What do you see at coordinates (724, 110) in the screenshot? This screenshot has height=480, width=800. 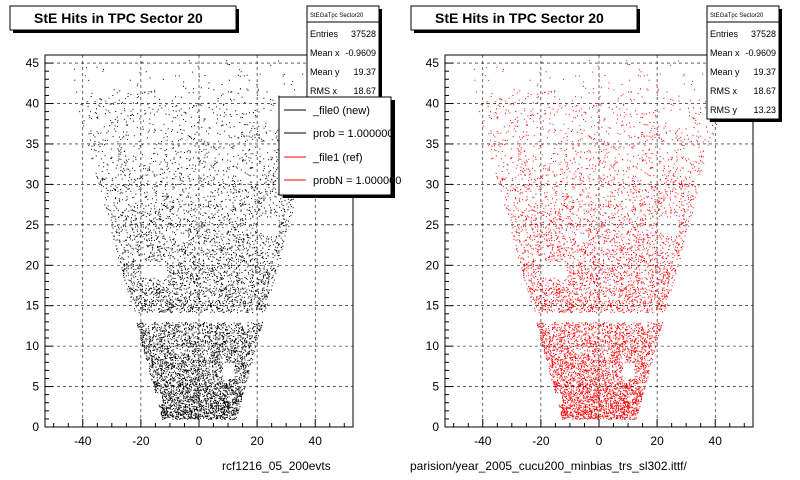 I see `stats-label: RMS y` at bounding box center [724, 110].